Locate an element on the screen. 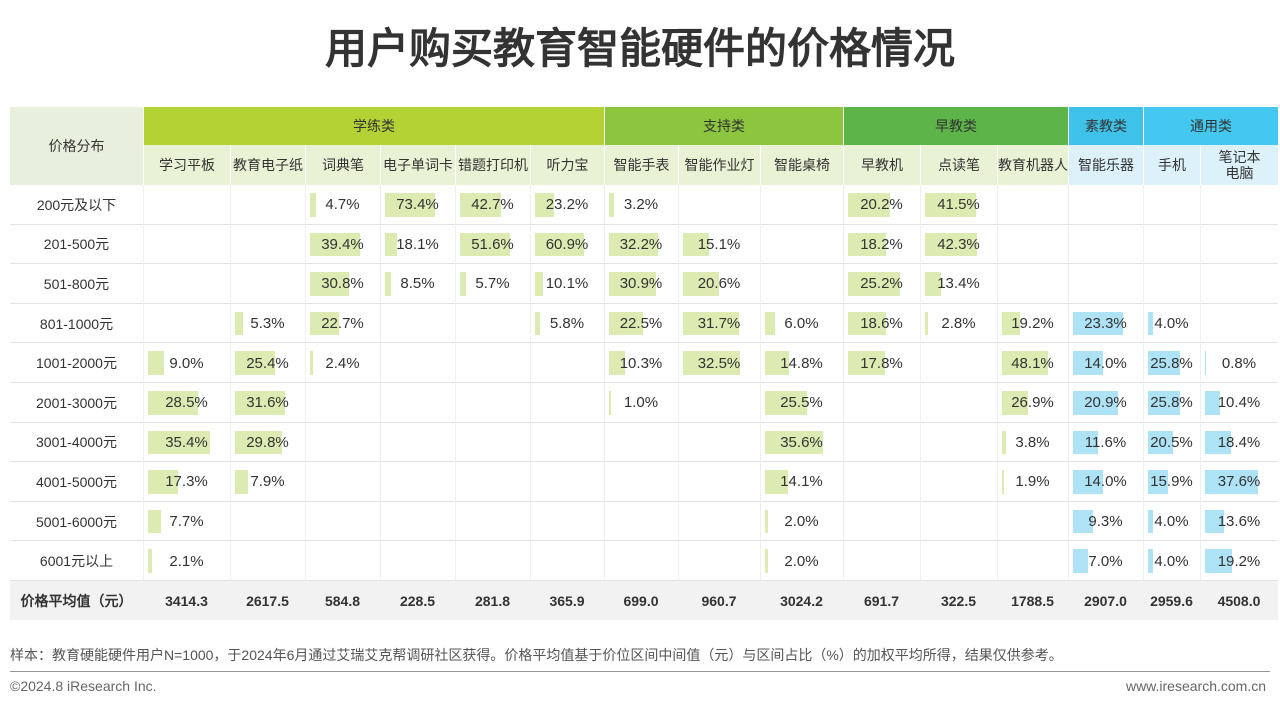  cell-value: 11.6% is located at coordinates (1105, 442).